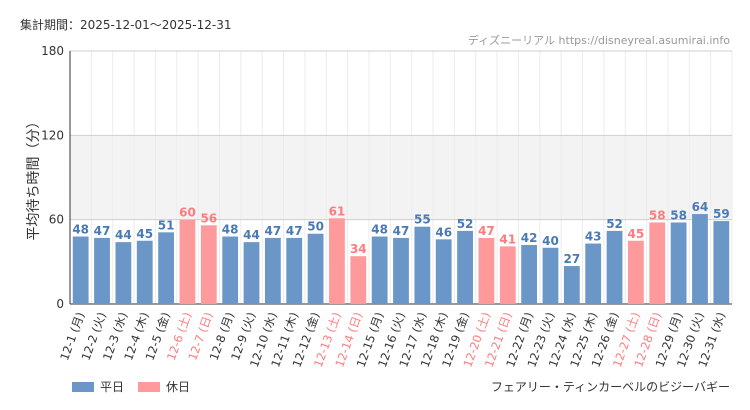 This screenshot has height=410, width=750. What do you see at coordinates (34, 178) in the screenshot?
I see `y-axis-label: 平均待ち時間（分）` at bounding box center [34, 178].